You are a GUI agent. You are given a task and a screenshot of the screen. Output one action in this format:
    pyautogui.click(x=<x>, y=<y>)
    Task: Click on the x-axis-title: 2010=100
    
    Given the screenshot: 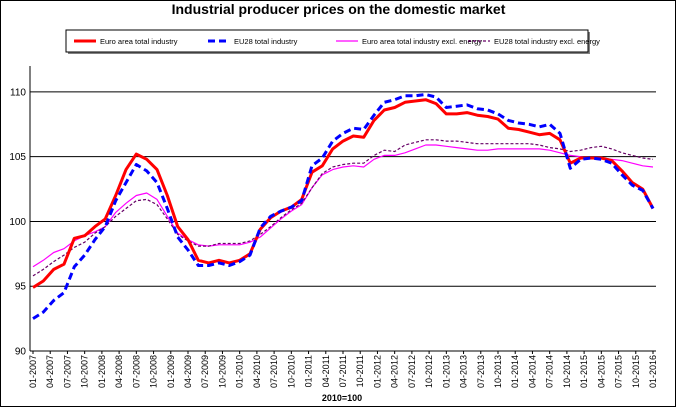 What is the action you would take?
    pyautogui.click(x=342, y=398)
    